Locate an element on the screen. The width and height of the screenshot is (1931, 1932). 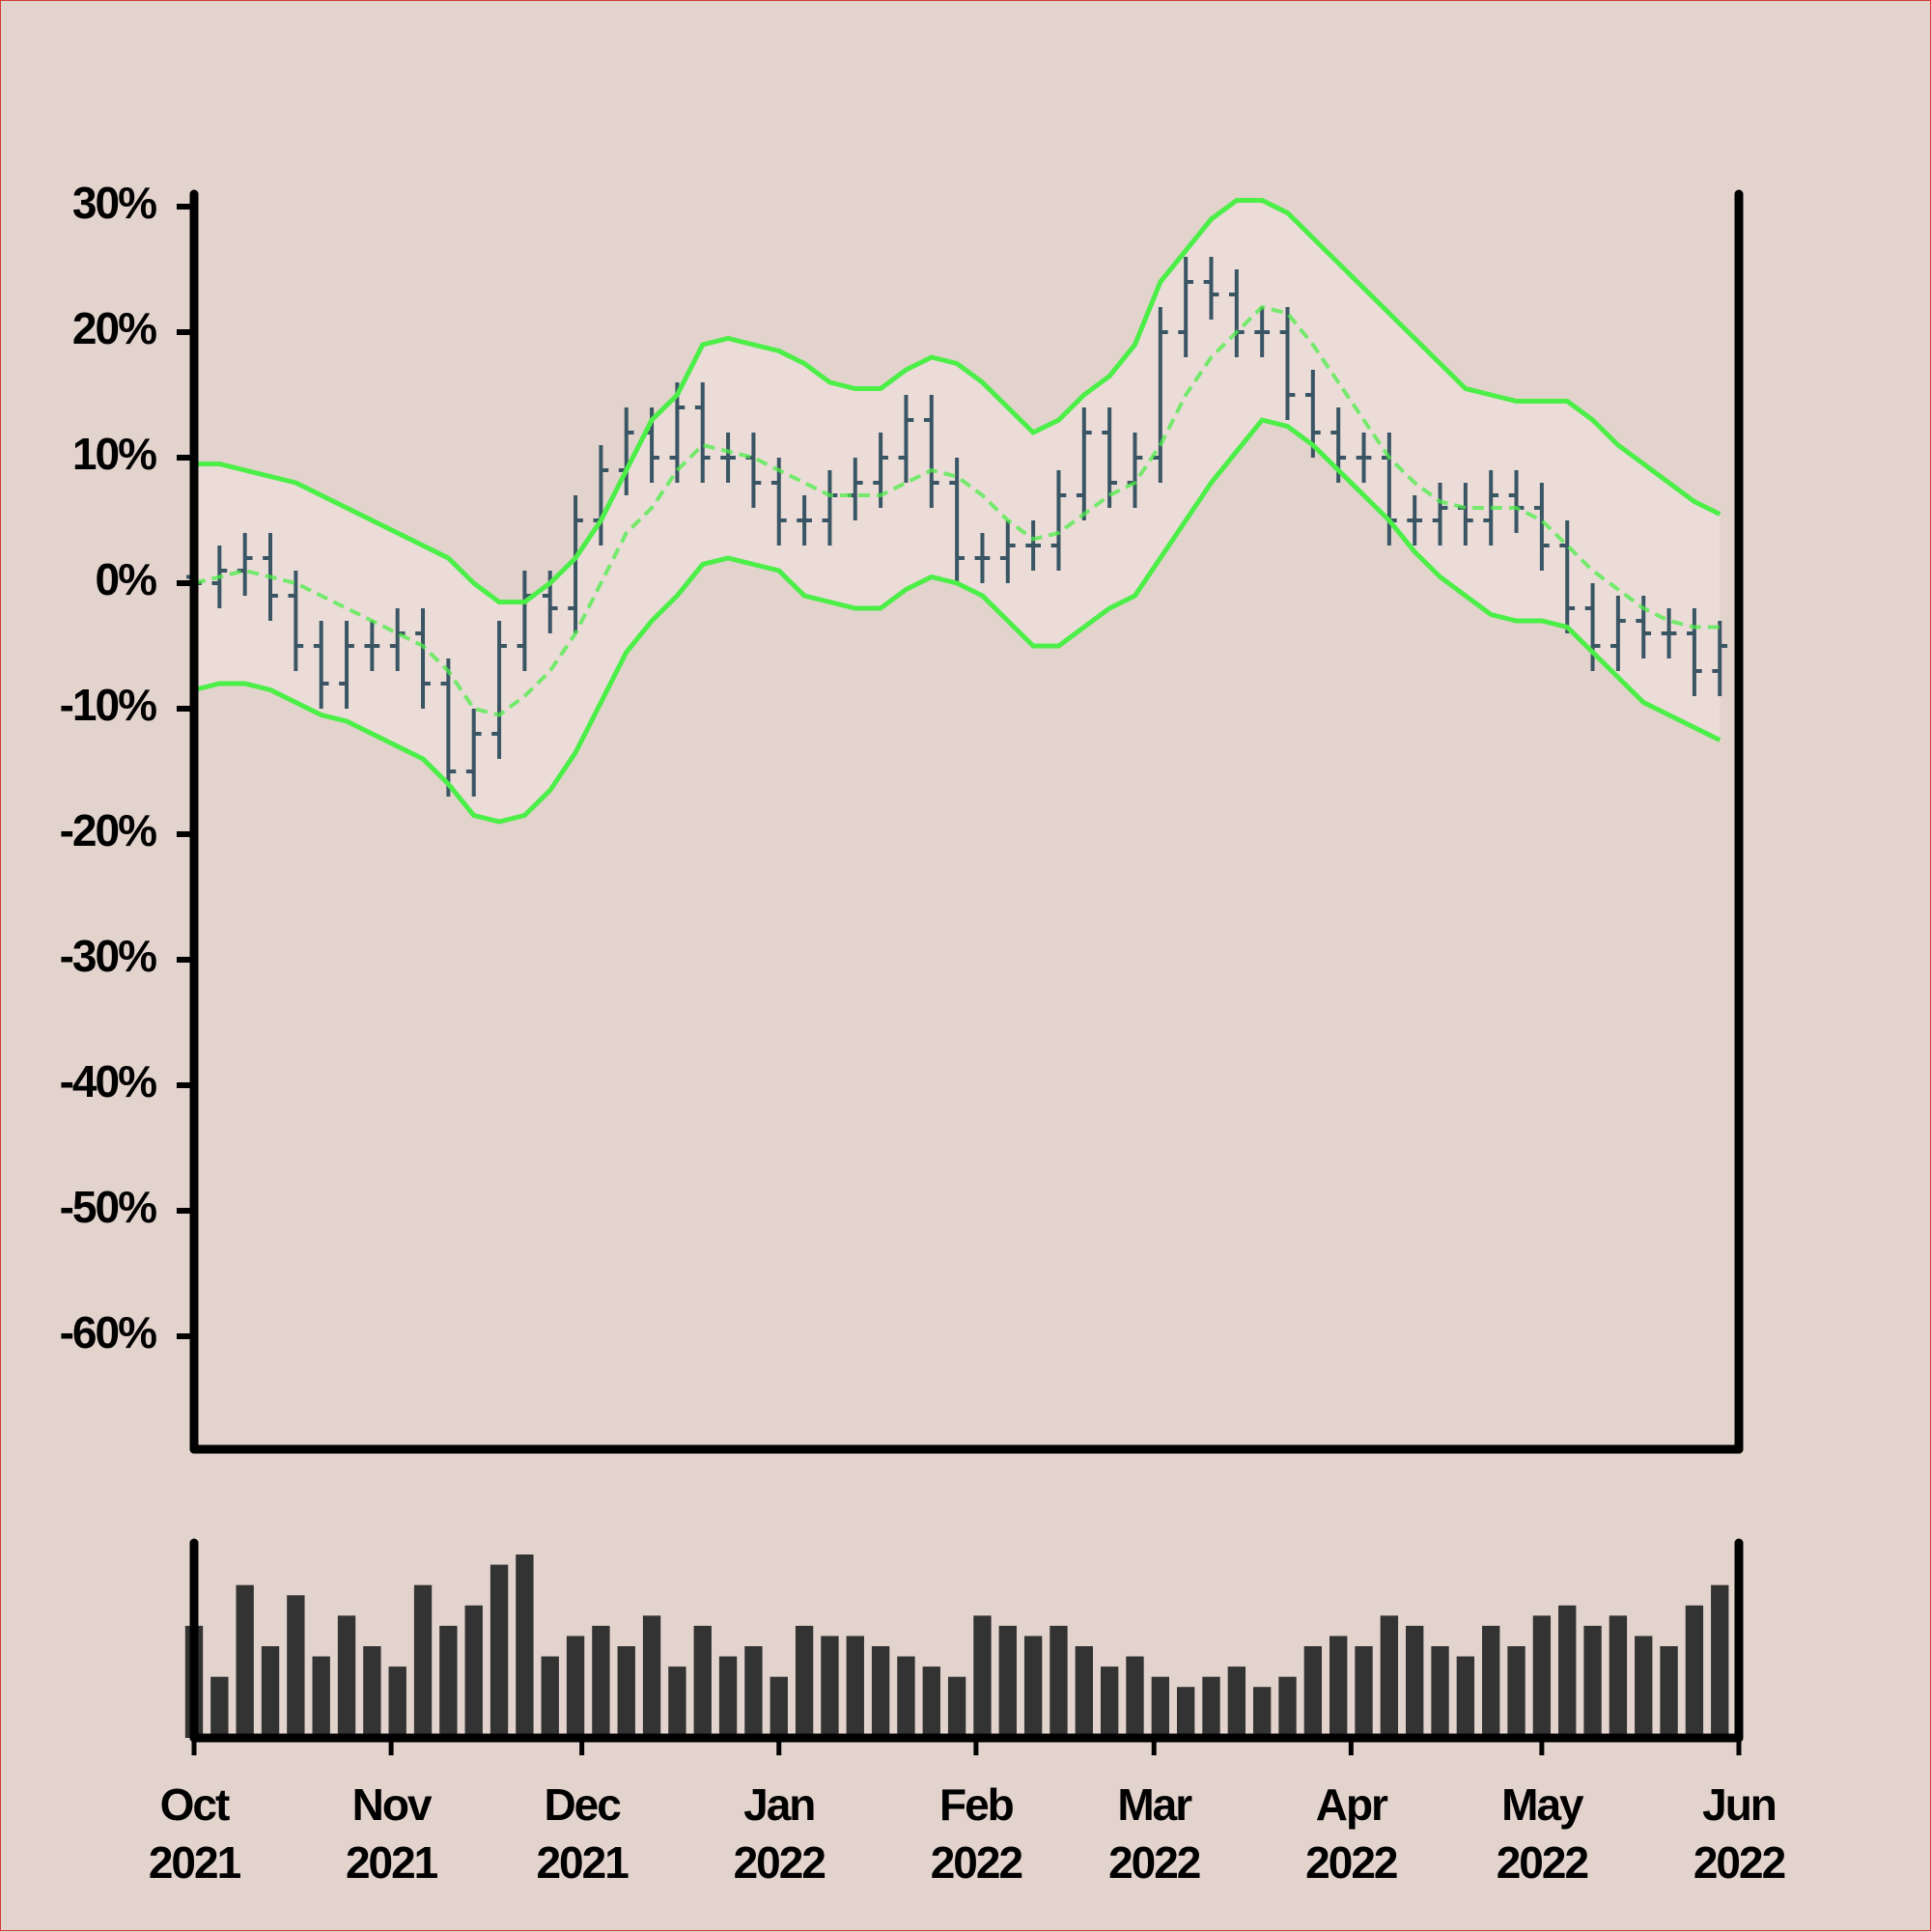
y-tick-label: 30% is located at coordinates (114, 203).